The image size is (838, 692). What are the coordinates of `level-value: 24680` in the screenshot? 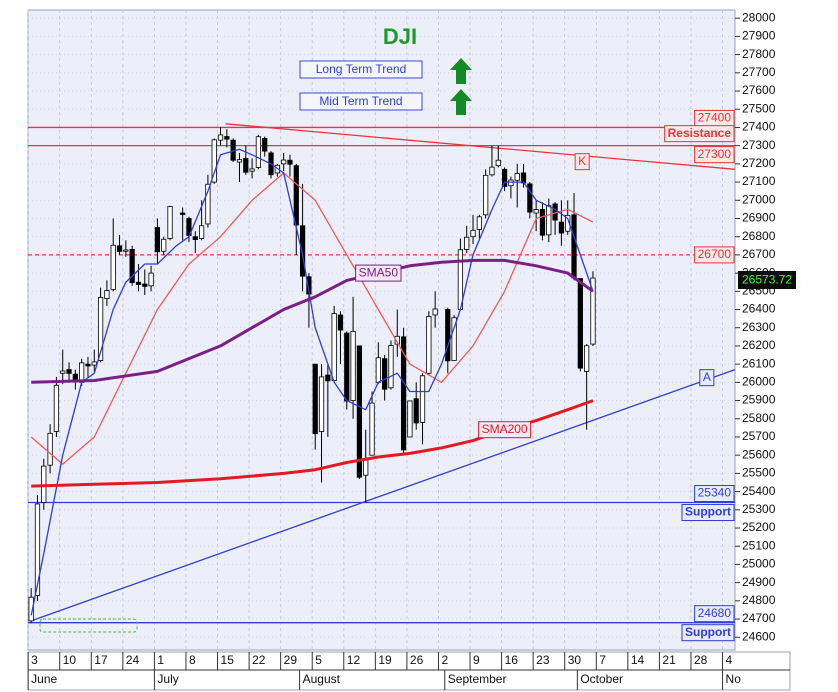 It's located at (715, 613).